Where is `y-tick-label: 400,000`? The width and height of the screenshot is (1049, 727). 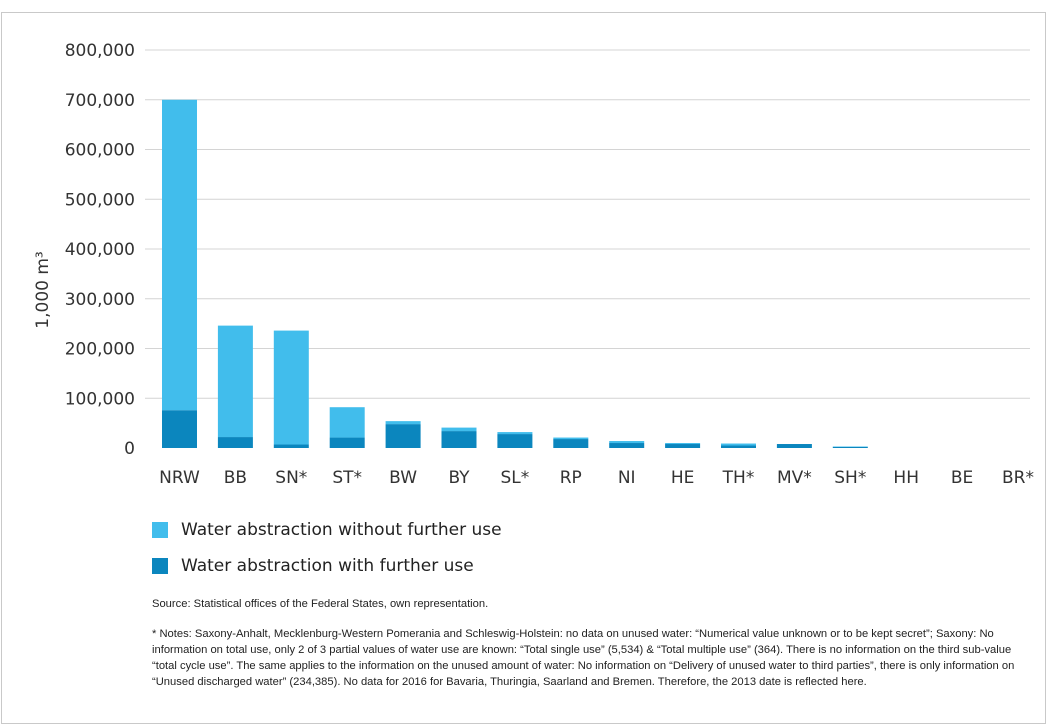 y-tick-label: 400,000 is located at coordinates (100, 250).